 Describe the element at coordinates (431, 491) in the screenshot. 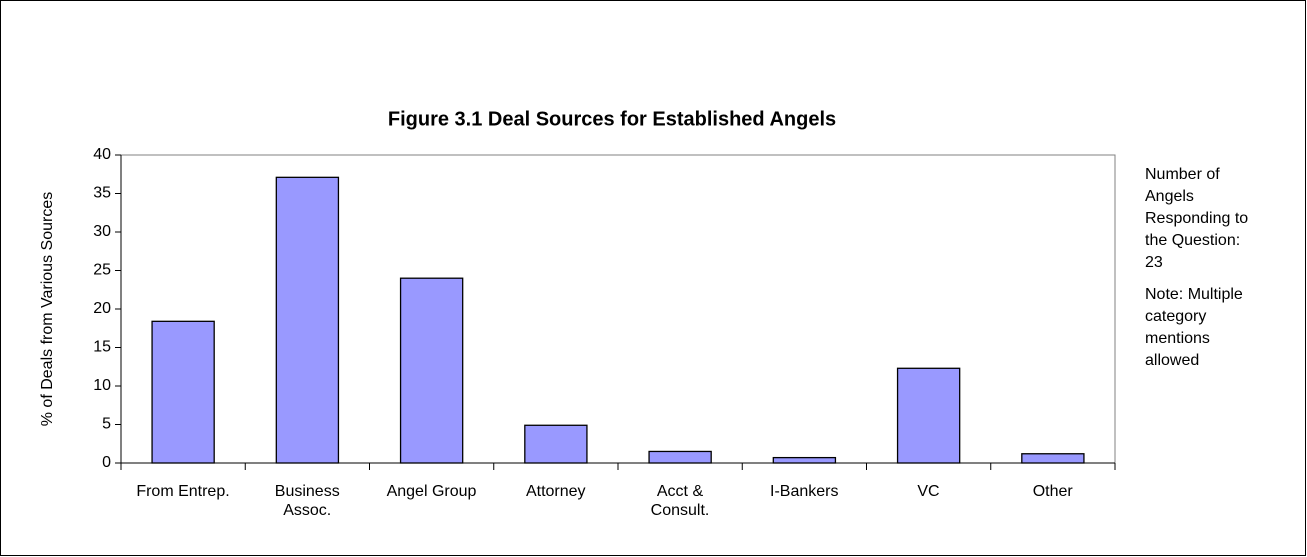

I see `x-tick-label: Angel Group` at that location.